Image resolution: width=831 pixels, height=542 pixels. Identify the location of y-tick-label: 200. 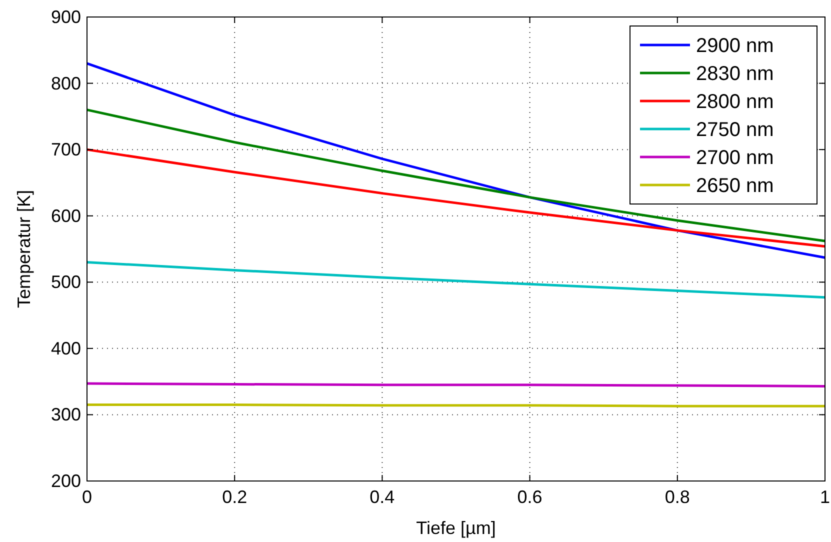
(65, 481).